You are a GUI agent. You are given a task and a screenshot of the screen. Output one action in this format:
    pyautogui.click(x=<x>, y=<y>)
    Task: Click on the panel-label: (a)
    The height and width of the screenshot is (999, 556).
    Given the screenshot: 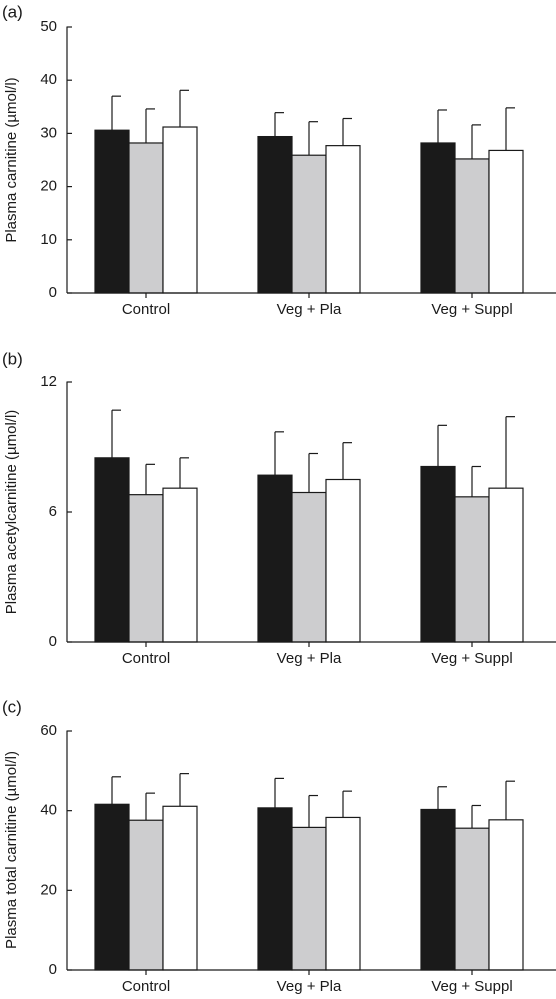 What is the action you would take?
    pyautogui.click(x=12, y=11)
    